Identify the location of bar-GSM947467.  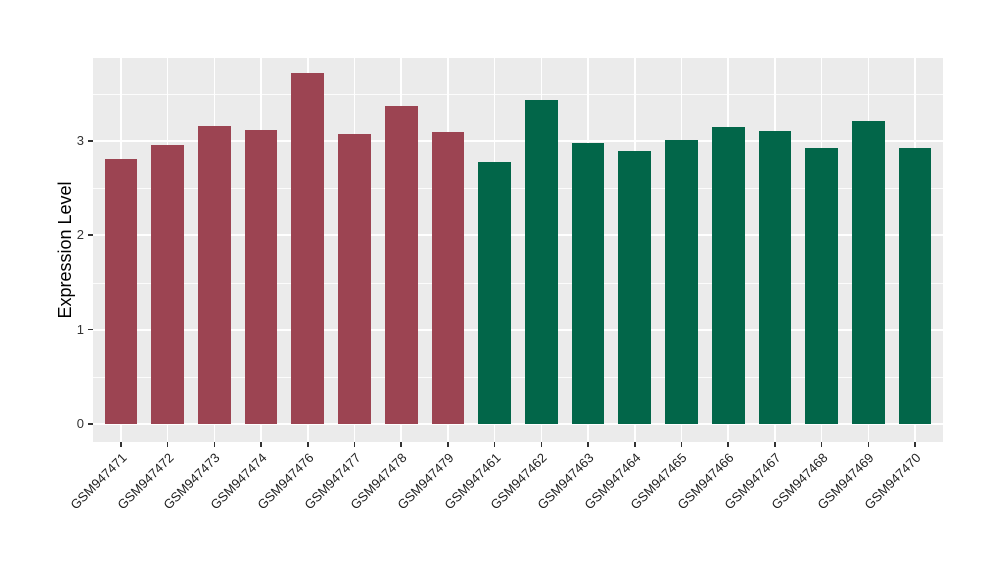
(775, 277).